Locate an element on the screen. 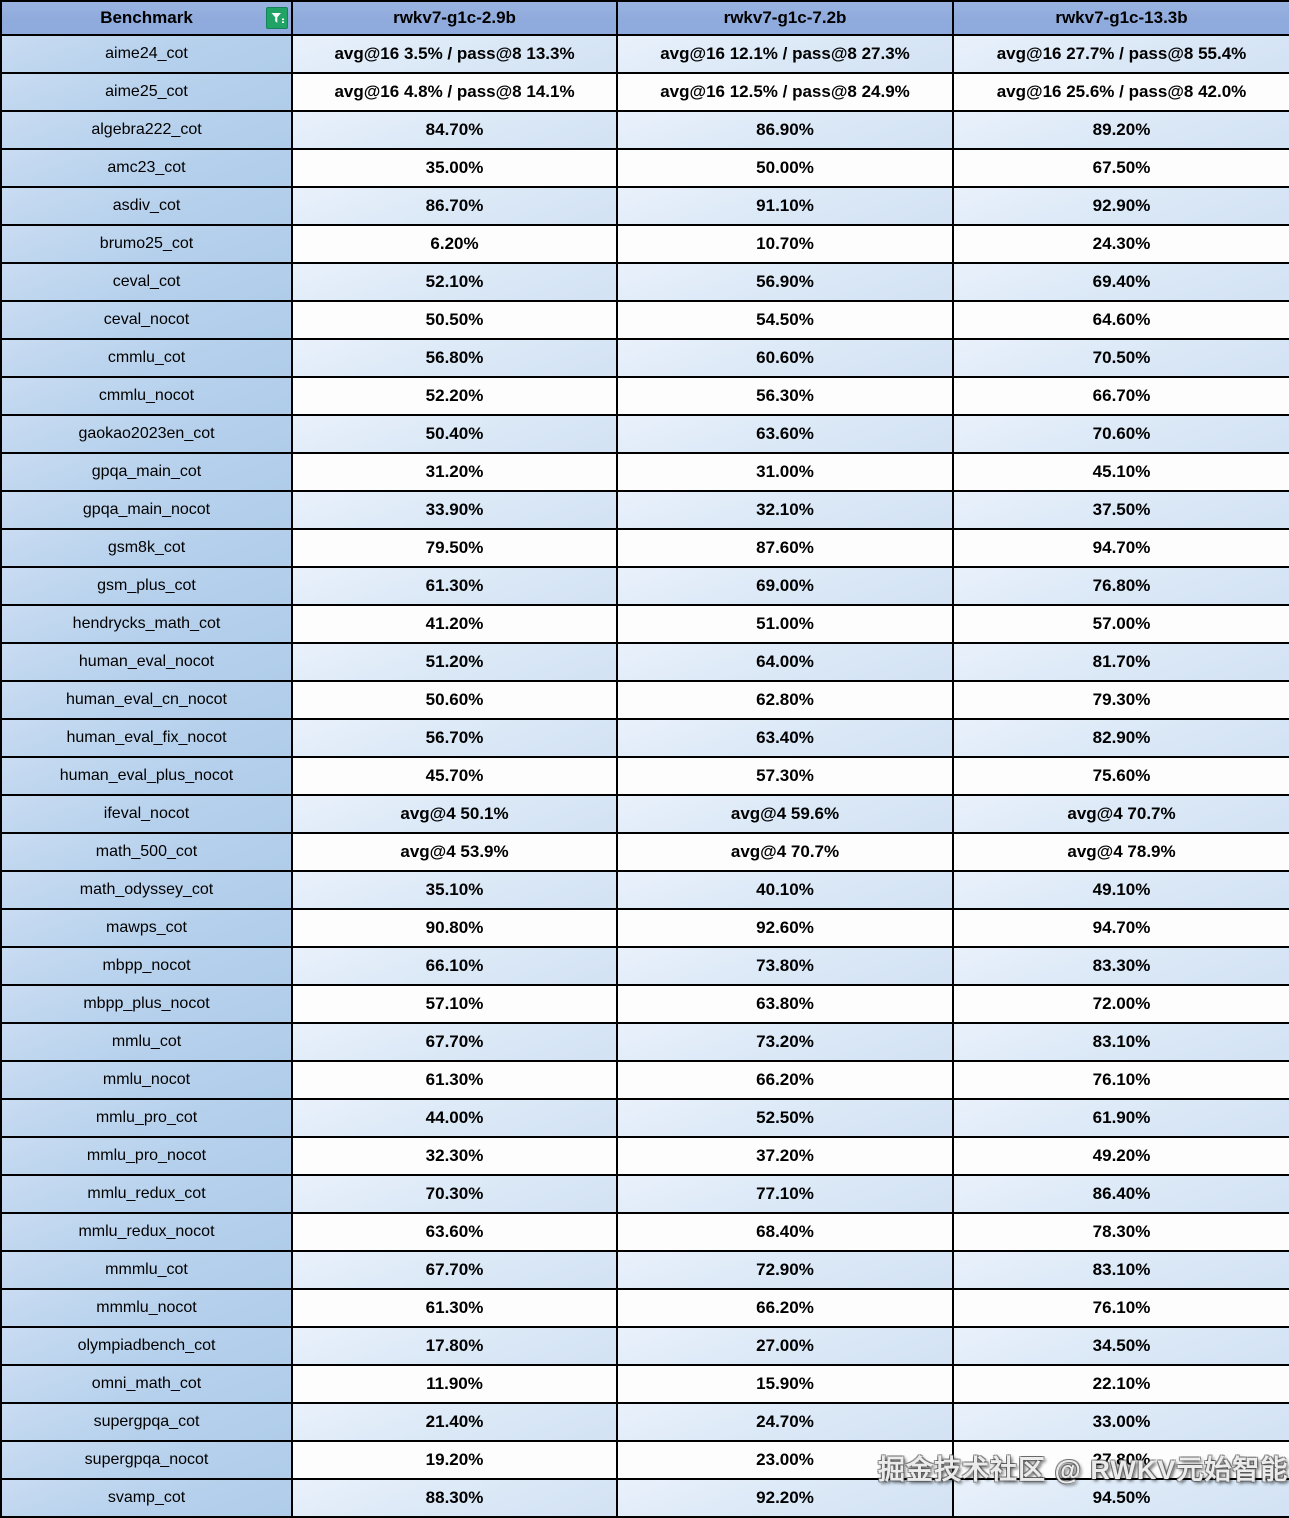 The image size is (1289, 1518). benchmark-cell: mmmlu_cot is located at coordinates (146, 1270).